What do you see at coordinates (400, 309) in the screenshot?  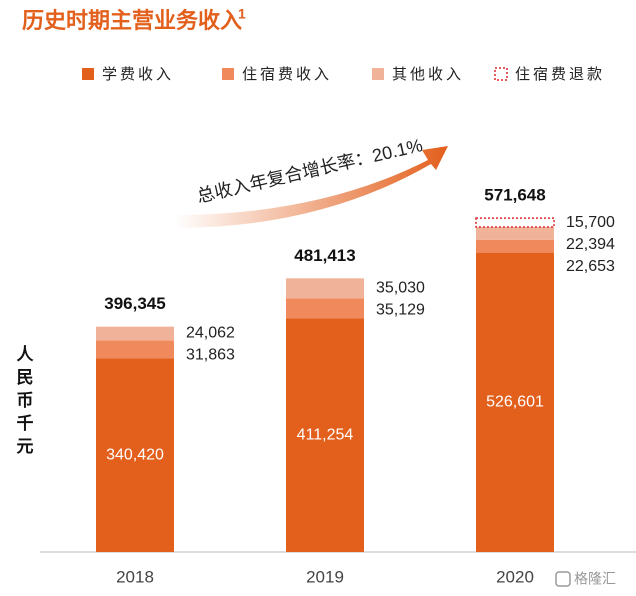 I see `value-label: 35,129` at bounding box center [400, 309].